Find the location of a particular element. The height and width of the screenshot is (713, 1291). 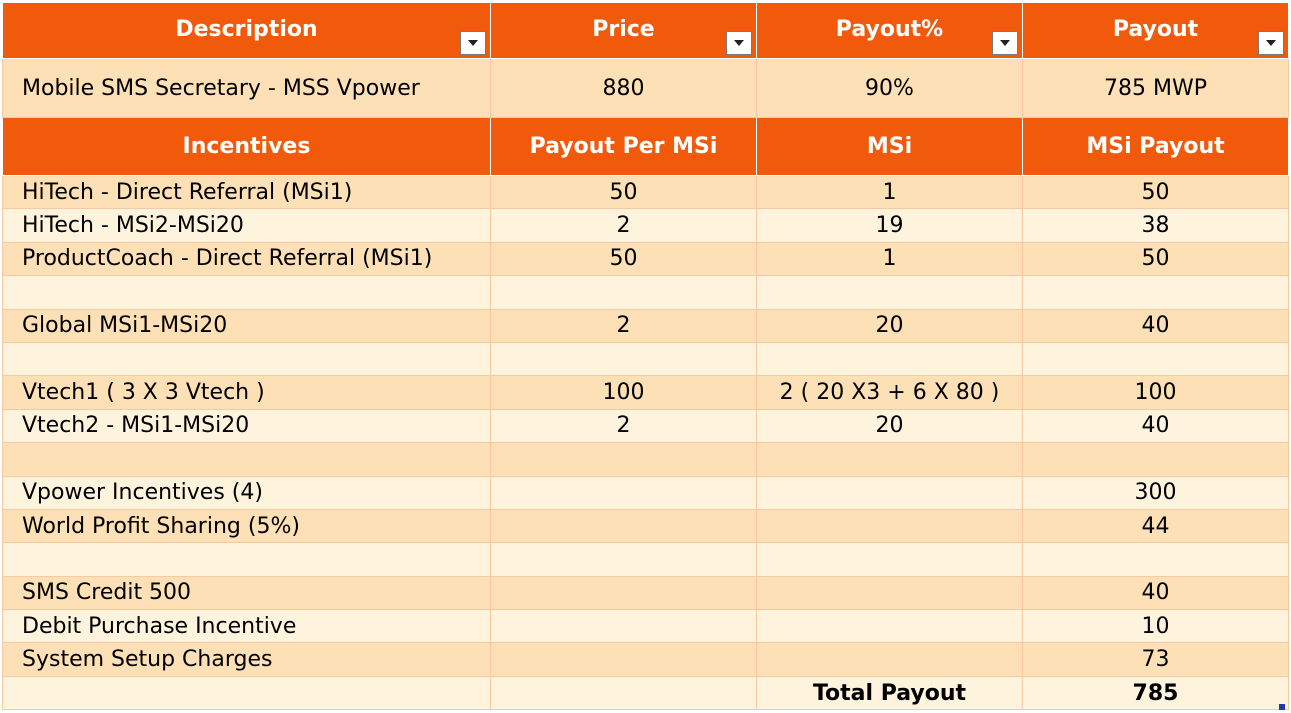

incentive-label: Debit Purchase Incentive is located at coordinates (246, 626).